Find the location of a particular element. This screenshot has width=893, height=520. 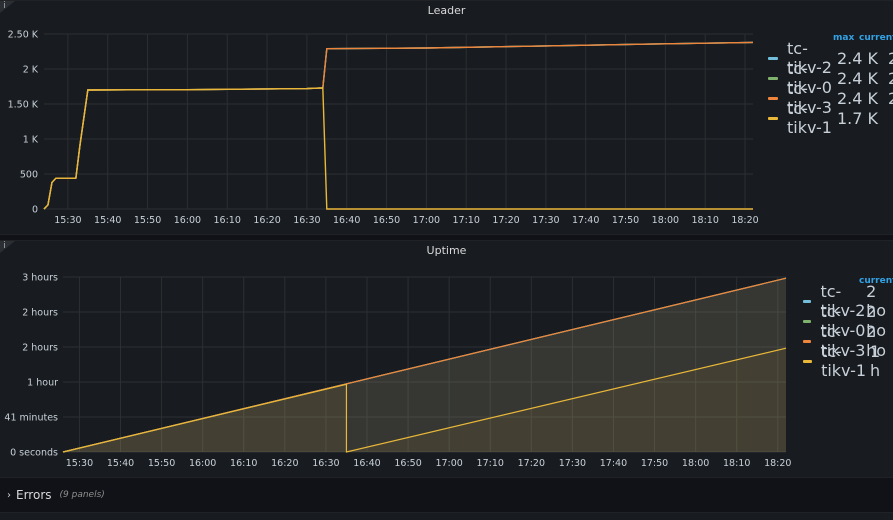

legend-item: tc-tikv-2 2 ho is located at coordinates (848, 301).